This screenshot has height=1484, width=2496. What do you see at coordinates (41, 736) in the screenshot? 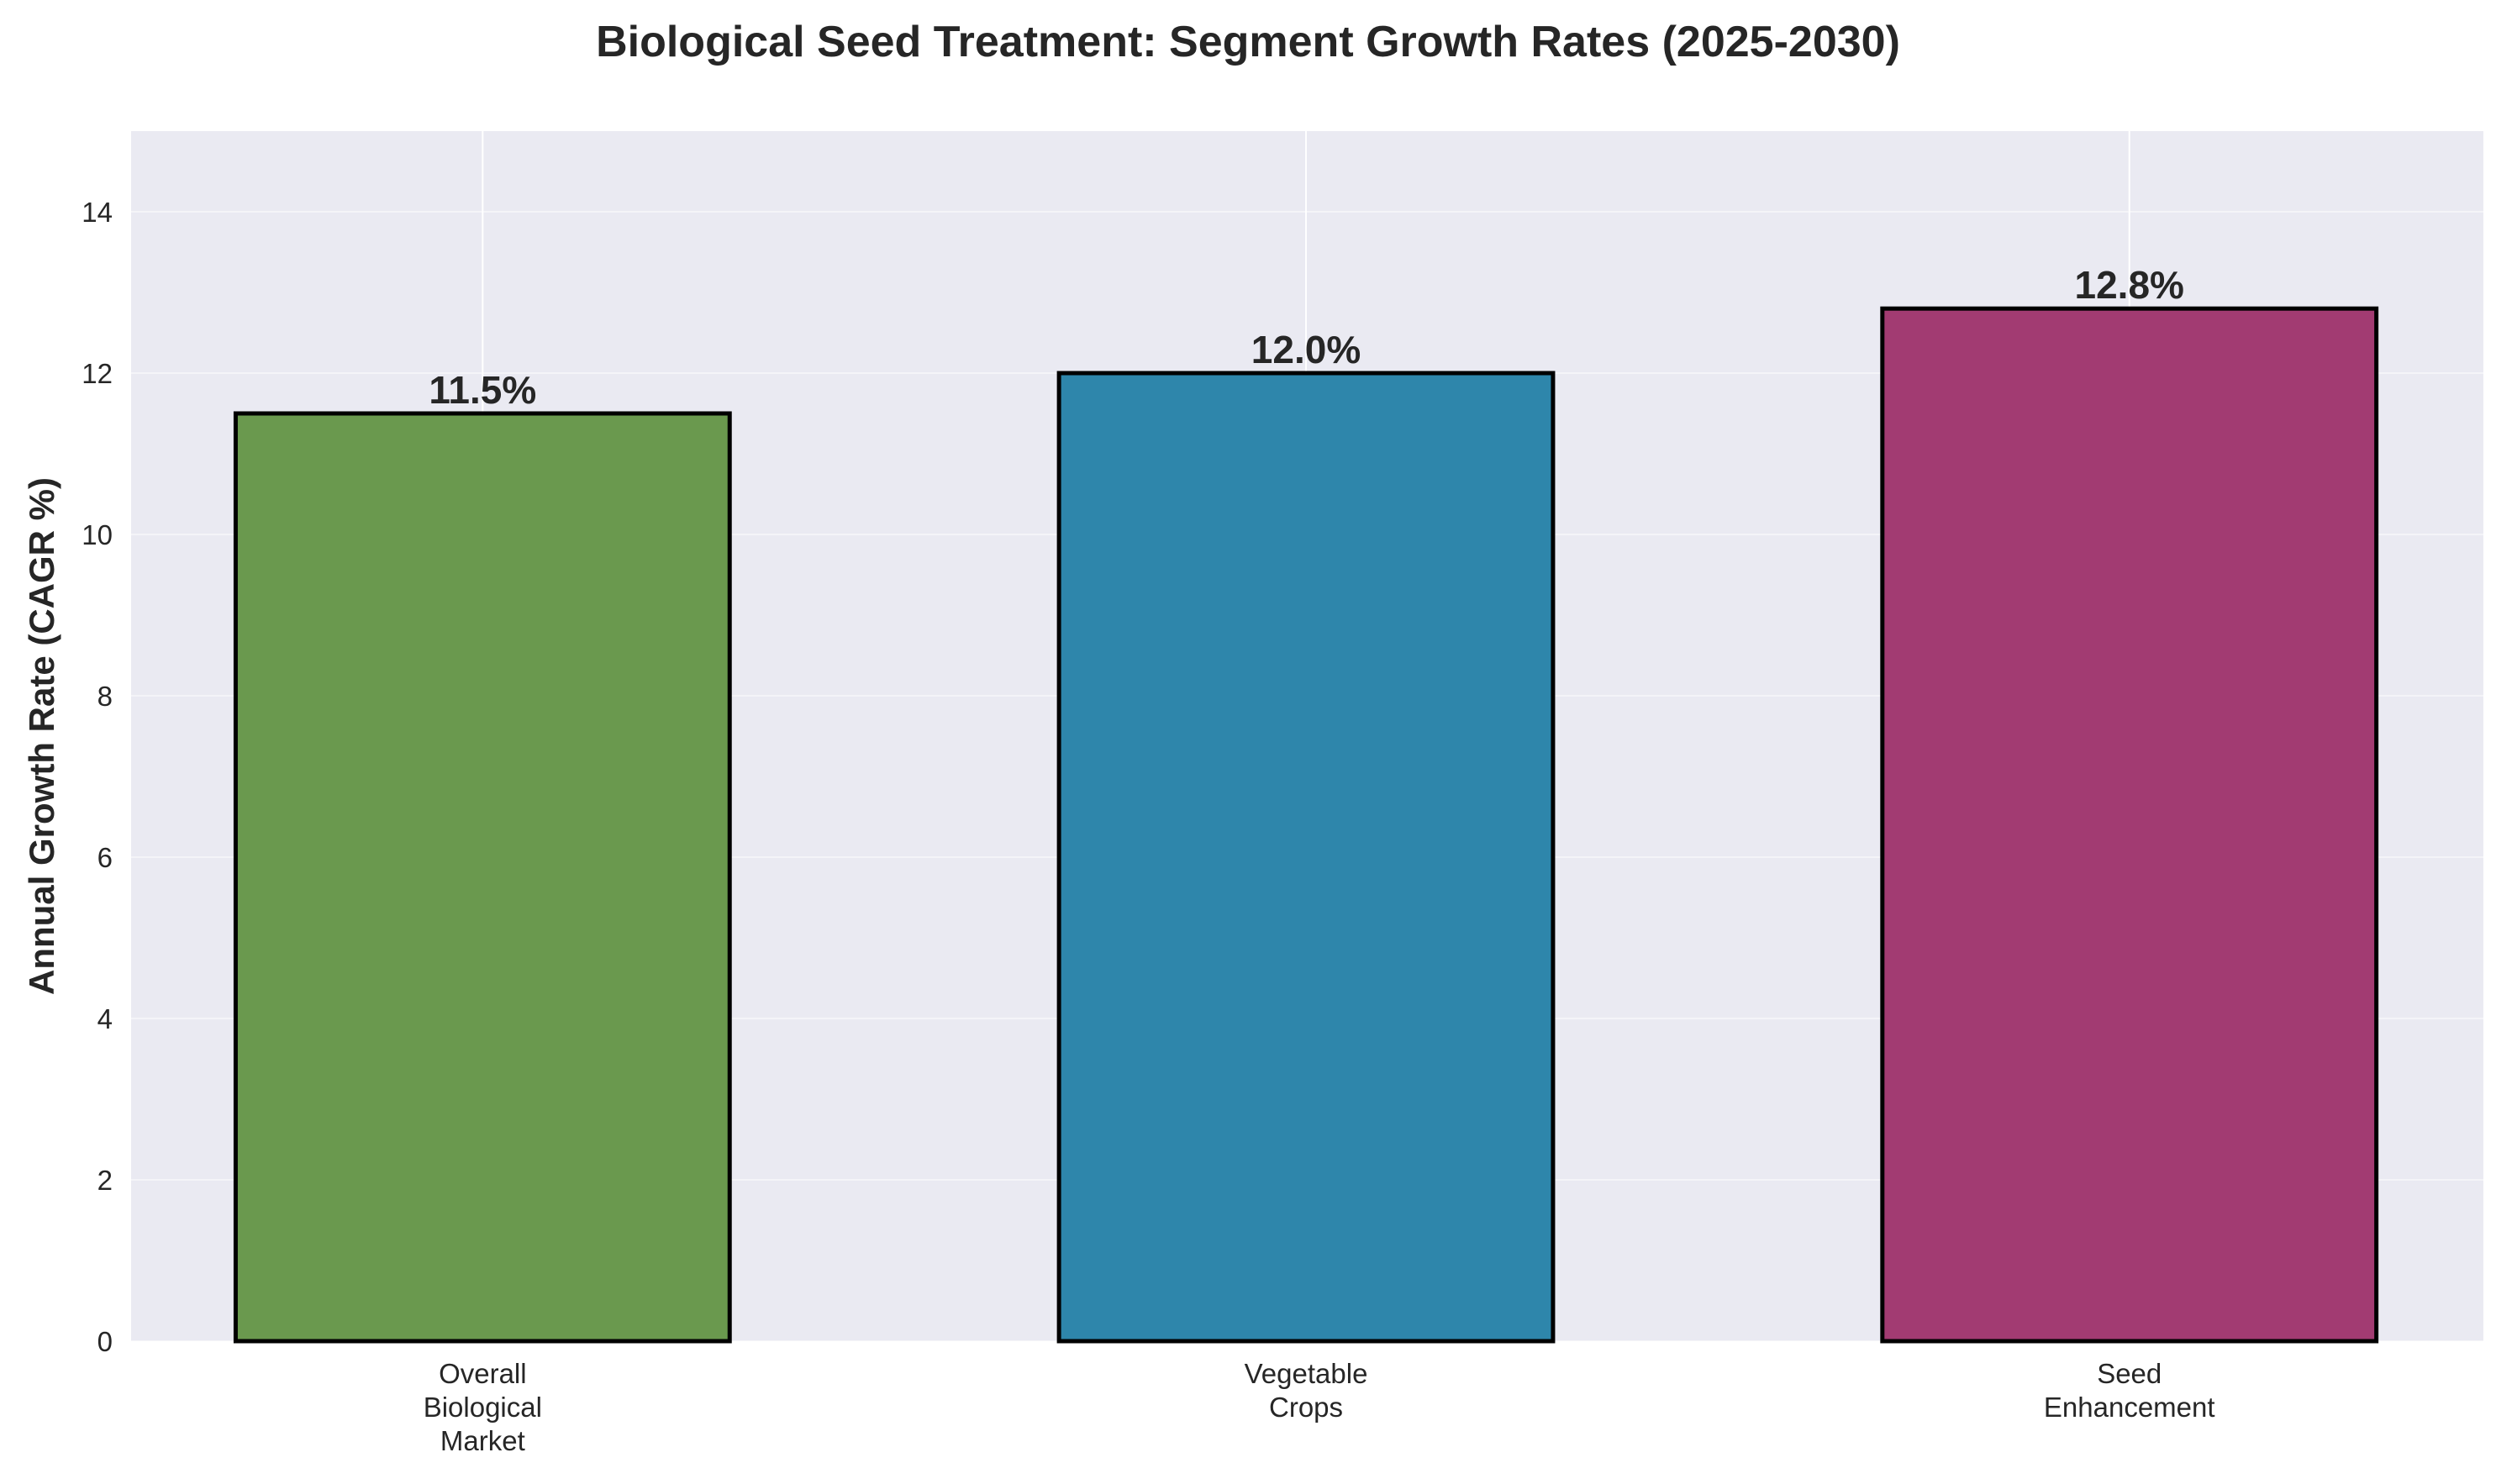
I see `y-axis-label: Annual Growth Rate (CAGR %)` at bounding box center [41, 736].